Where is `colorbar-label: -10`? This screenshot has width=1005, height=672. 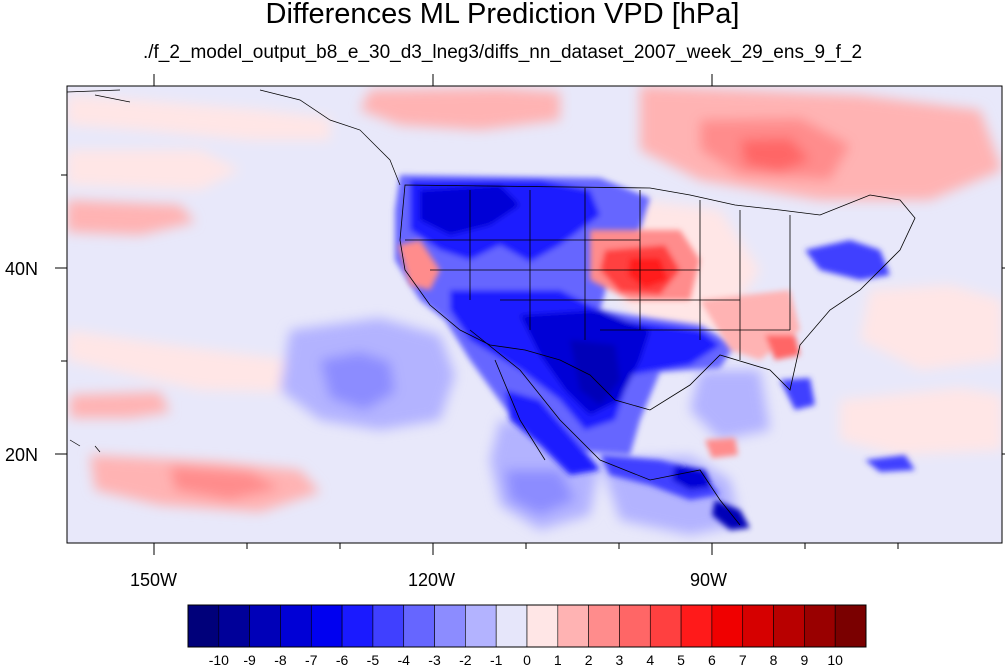 colorbar-label: -10 is located at coordinates (218, 660).